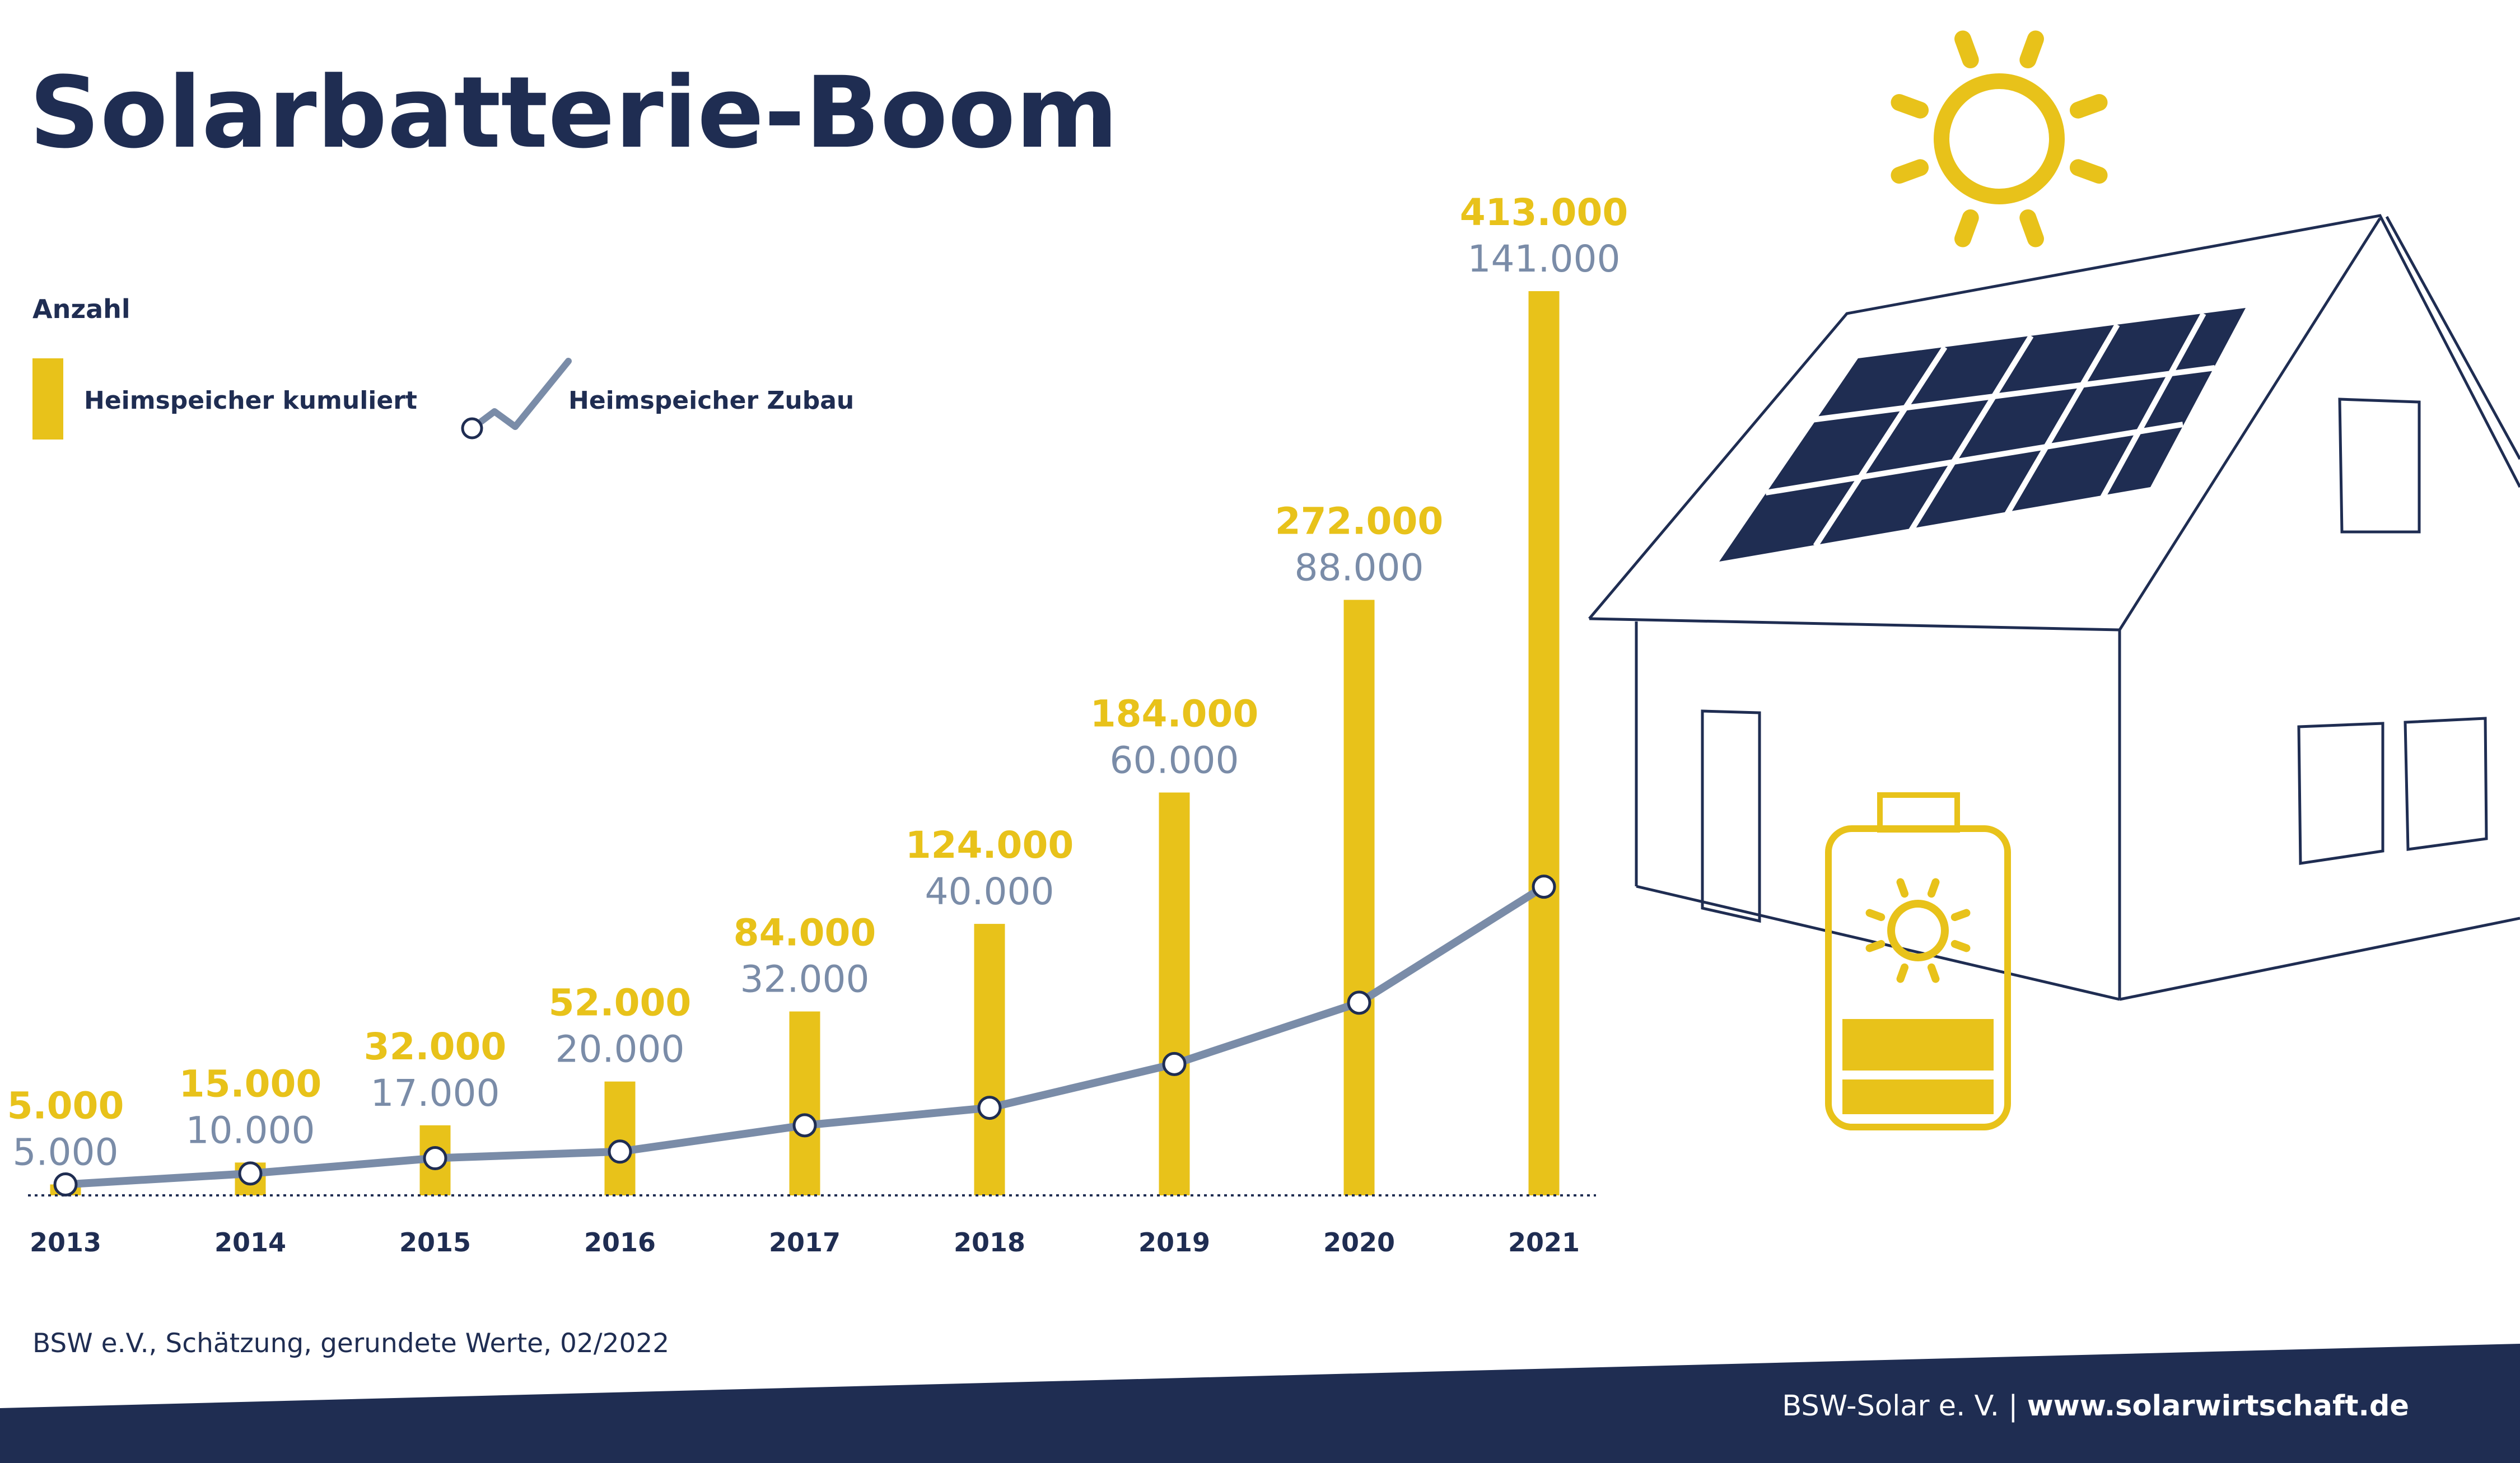 Image resolution: width=2520 pixels, height=1463 pixels. Describe the element at coordinates (251, 1130) in the screenshot. I see `value-label-zubau: 10.000` at that location.